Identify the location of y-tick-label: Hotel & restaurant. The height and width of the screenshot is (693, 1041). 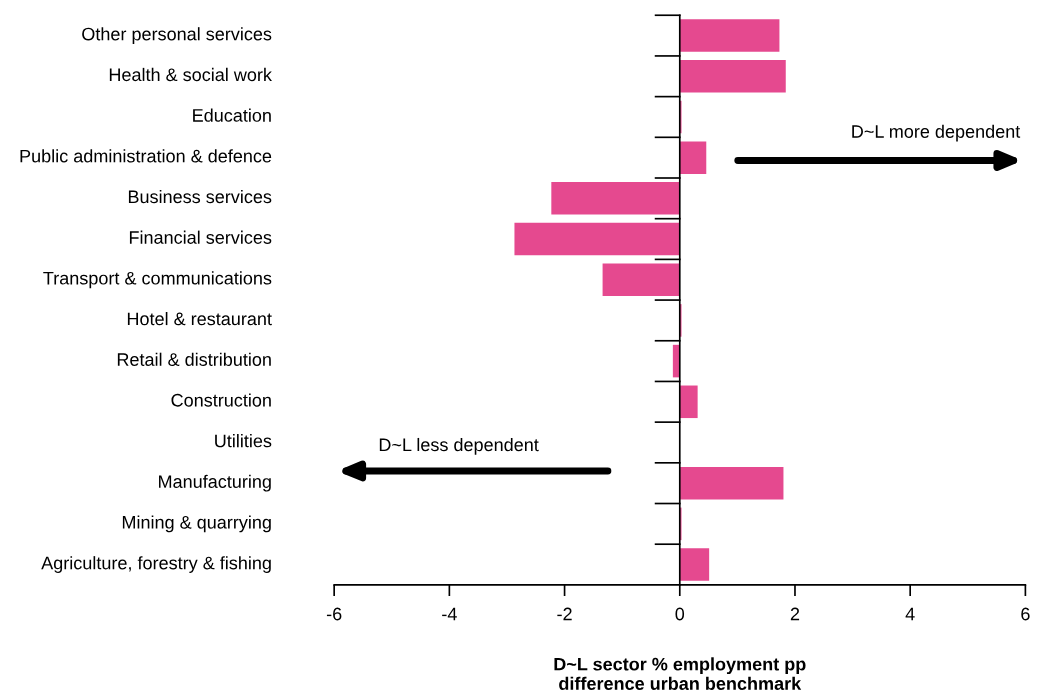
(199, 319).